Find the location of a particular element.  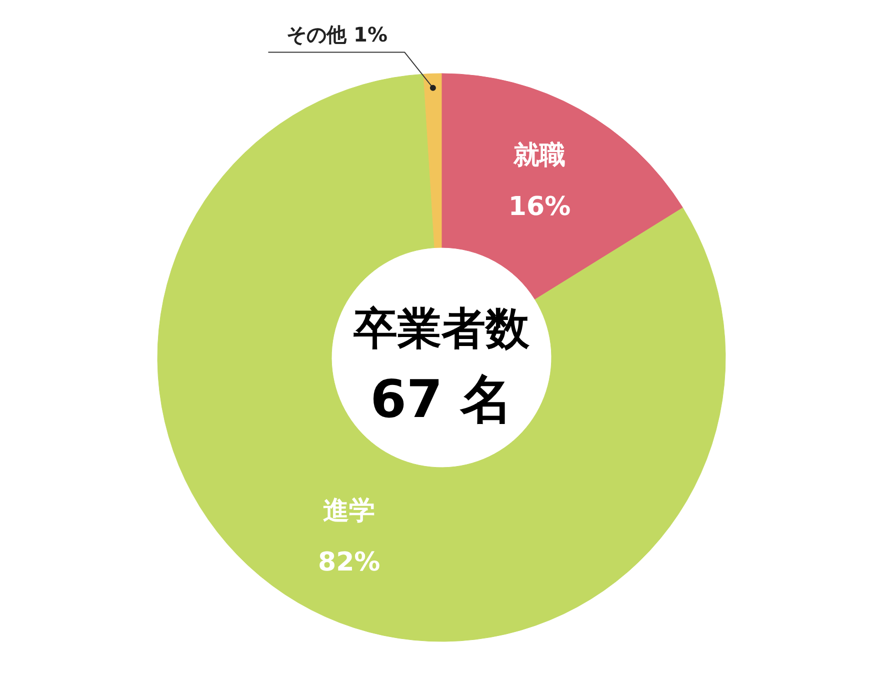

slice-label: その他 1% is located at coordinates (337, 34).